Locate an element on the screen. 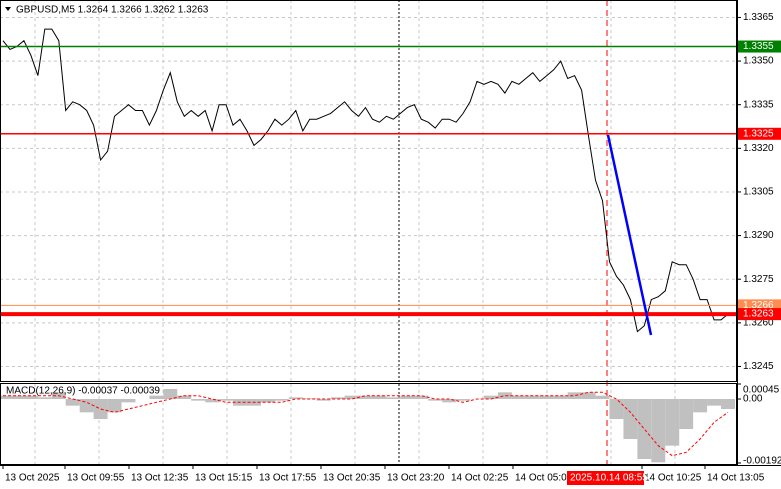  level-label: 1.3263 is located at coordinates (758, 314).